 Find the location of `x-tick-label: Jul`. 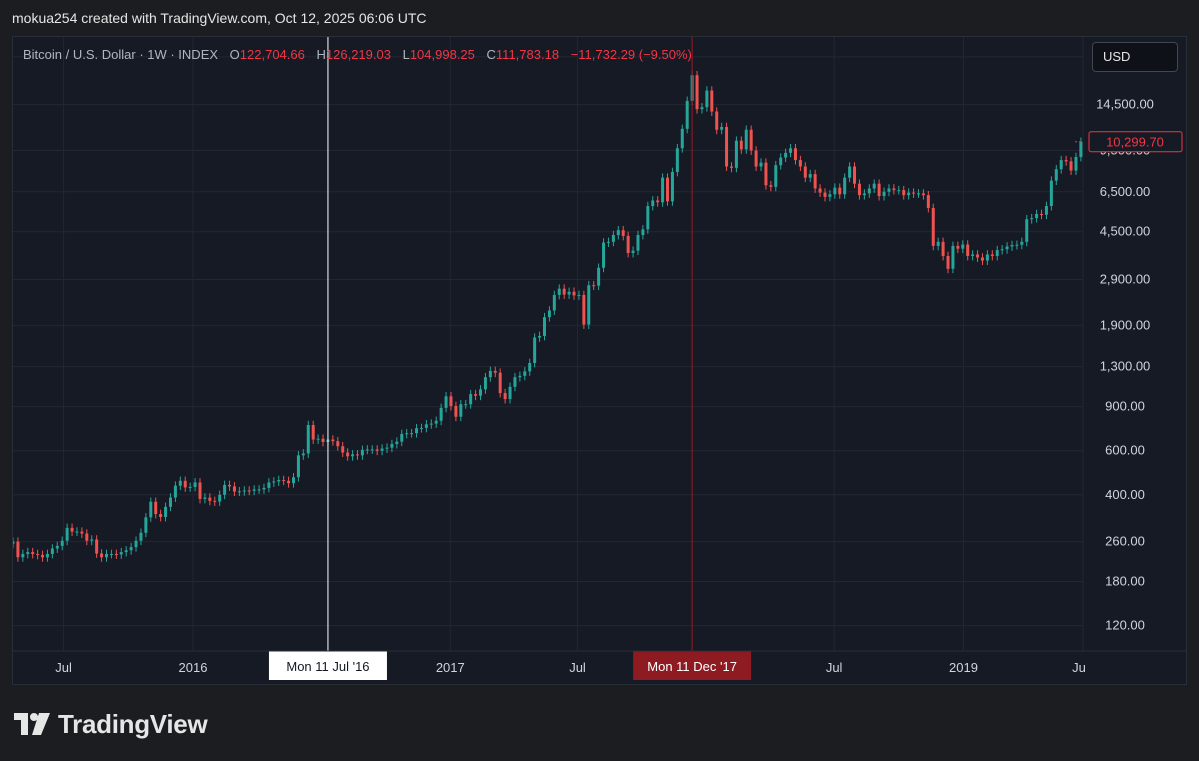

x-tick-label: Jul is located at coordinates (63, 667).